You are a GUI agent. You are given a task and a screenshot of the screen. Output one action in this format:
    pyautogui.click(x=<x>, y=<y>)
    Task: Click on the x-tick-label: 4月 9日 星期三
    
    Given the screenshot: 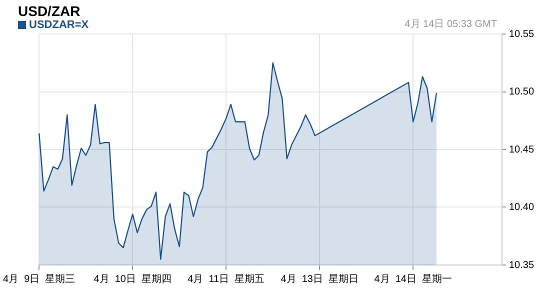 What is the action you would take?
    pyautogui.click(x=39, y=278)
    